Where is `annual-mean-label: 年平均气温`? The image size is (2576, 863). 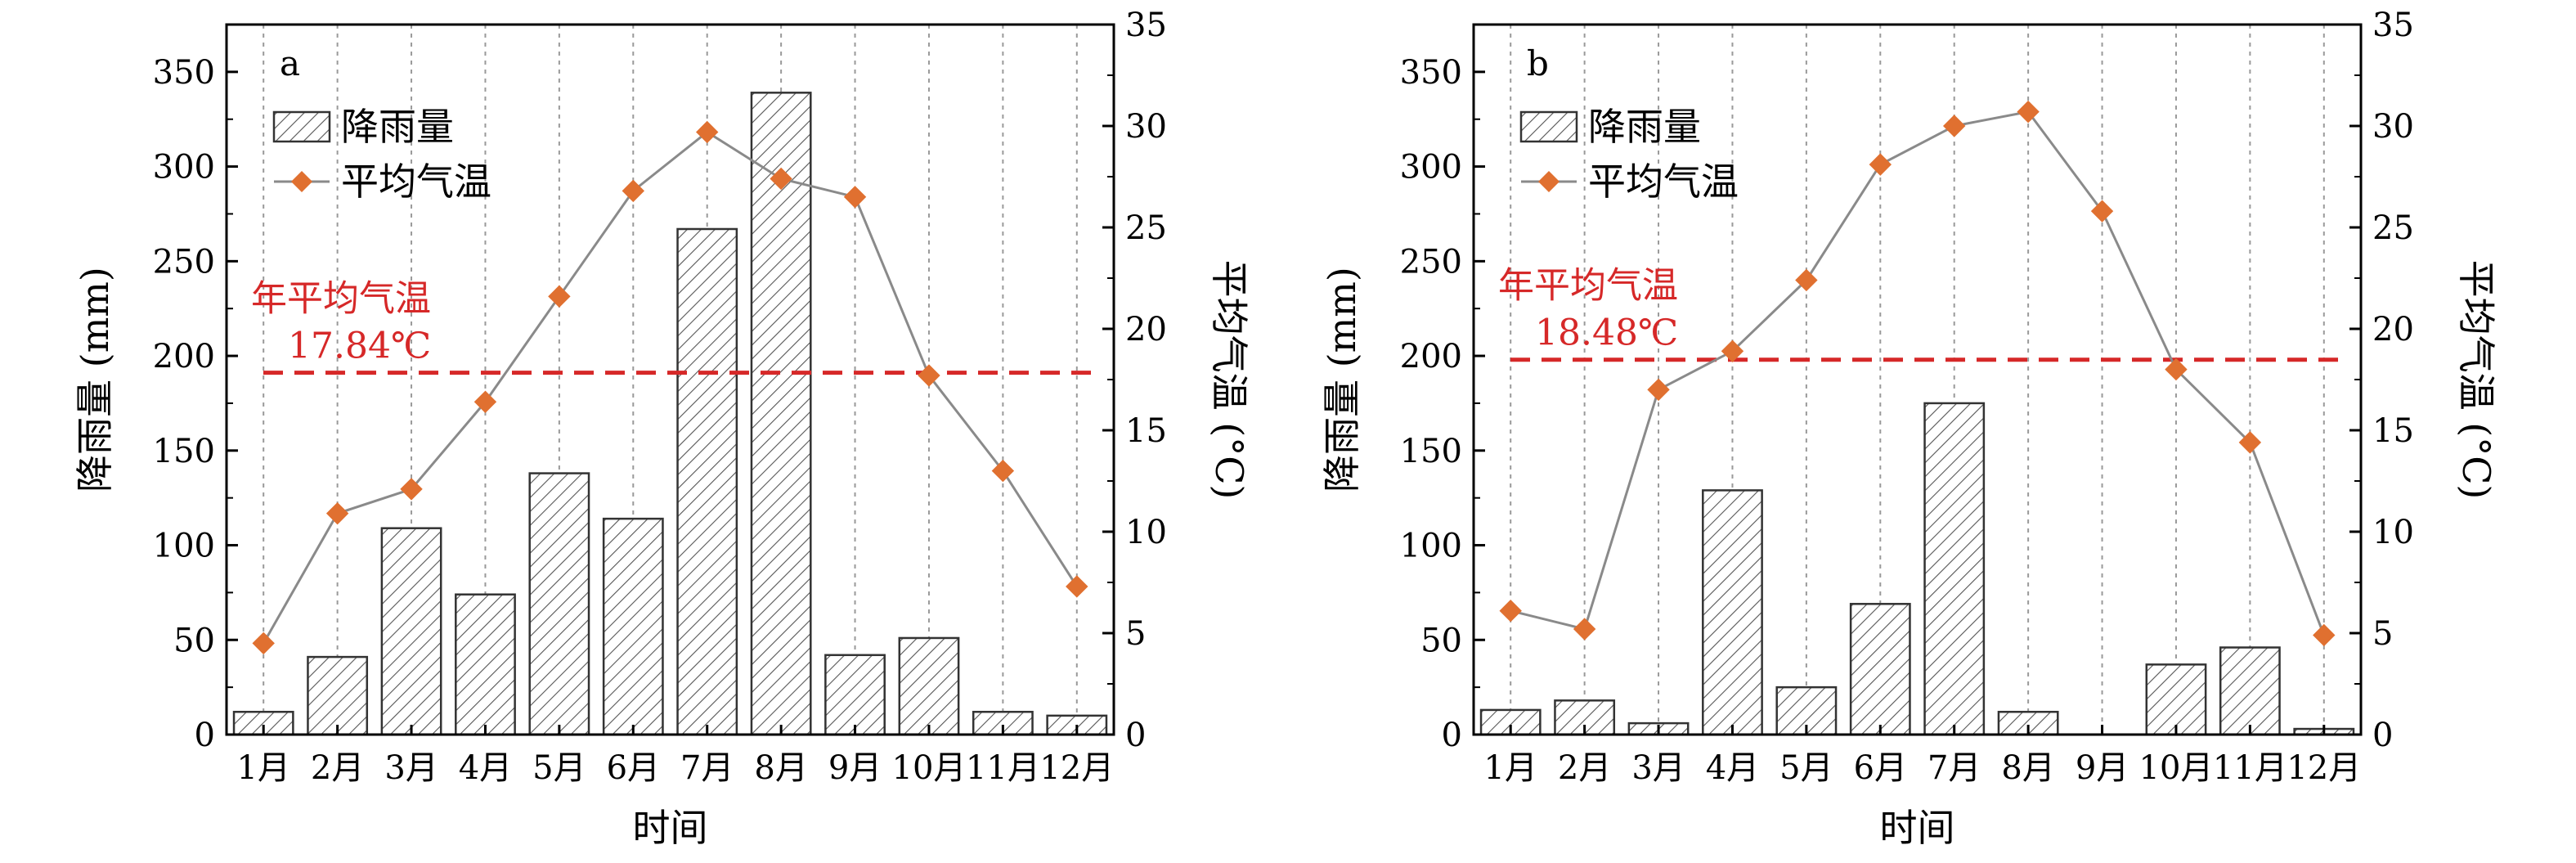 annual-mean-label: 年平均气温 is located at coordinates (341, 299).